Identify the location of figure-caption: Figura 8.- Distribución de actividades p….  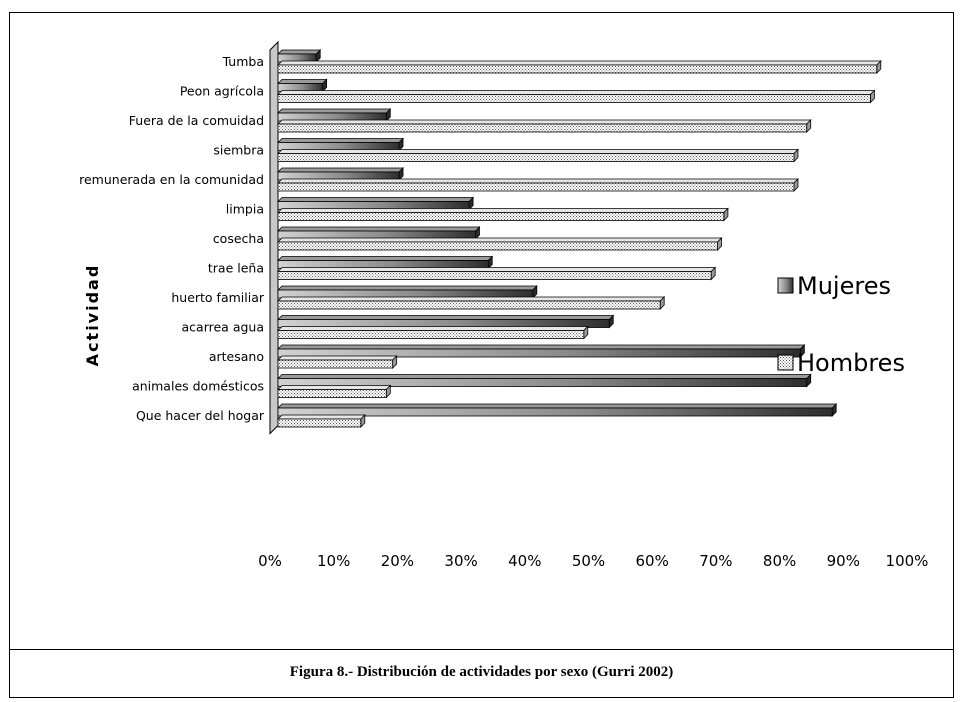
(481, 672).